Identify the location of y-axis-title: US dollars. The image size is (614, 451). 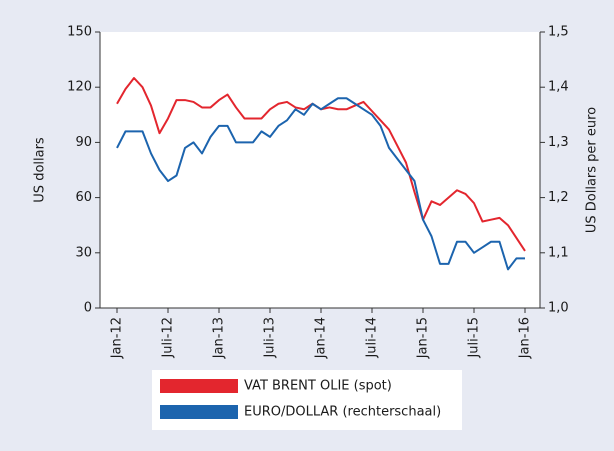
(40, 170).